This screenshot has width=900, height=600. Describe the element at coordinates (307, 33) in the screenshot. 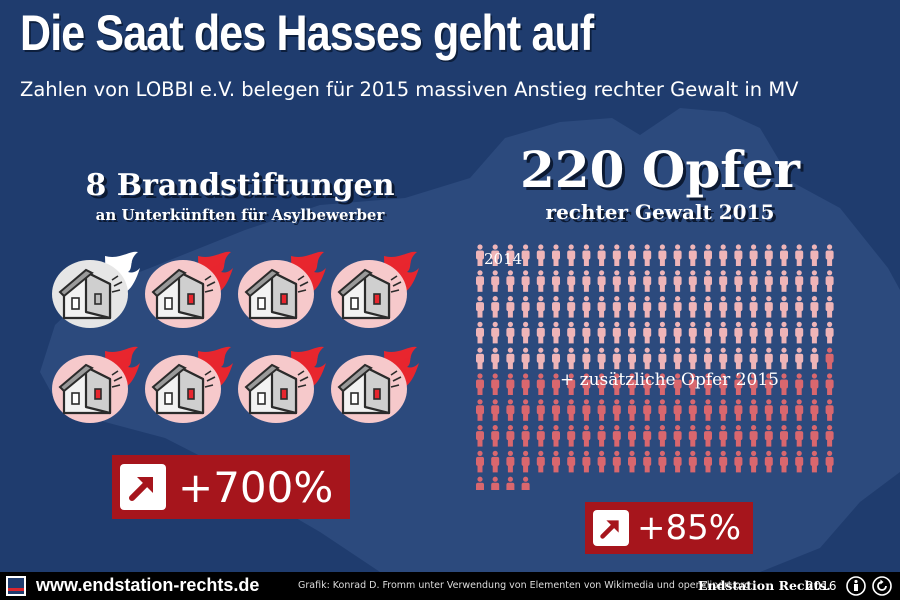

I see `page-title: Die Saat des Hasses geht auf` at that location.